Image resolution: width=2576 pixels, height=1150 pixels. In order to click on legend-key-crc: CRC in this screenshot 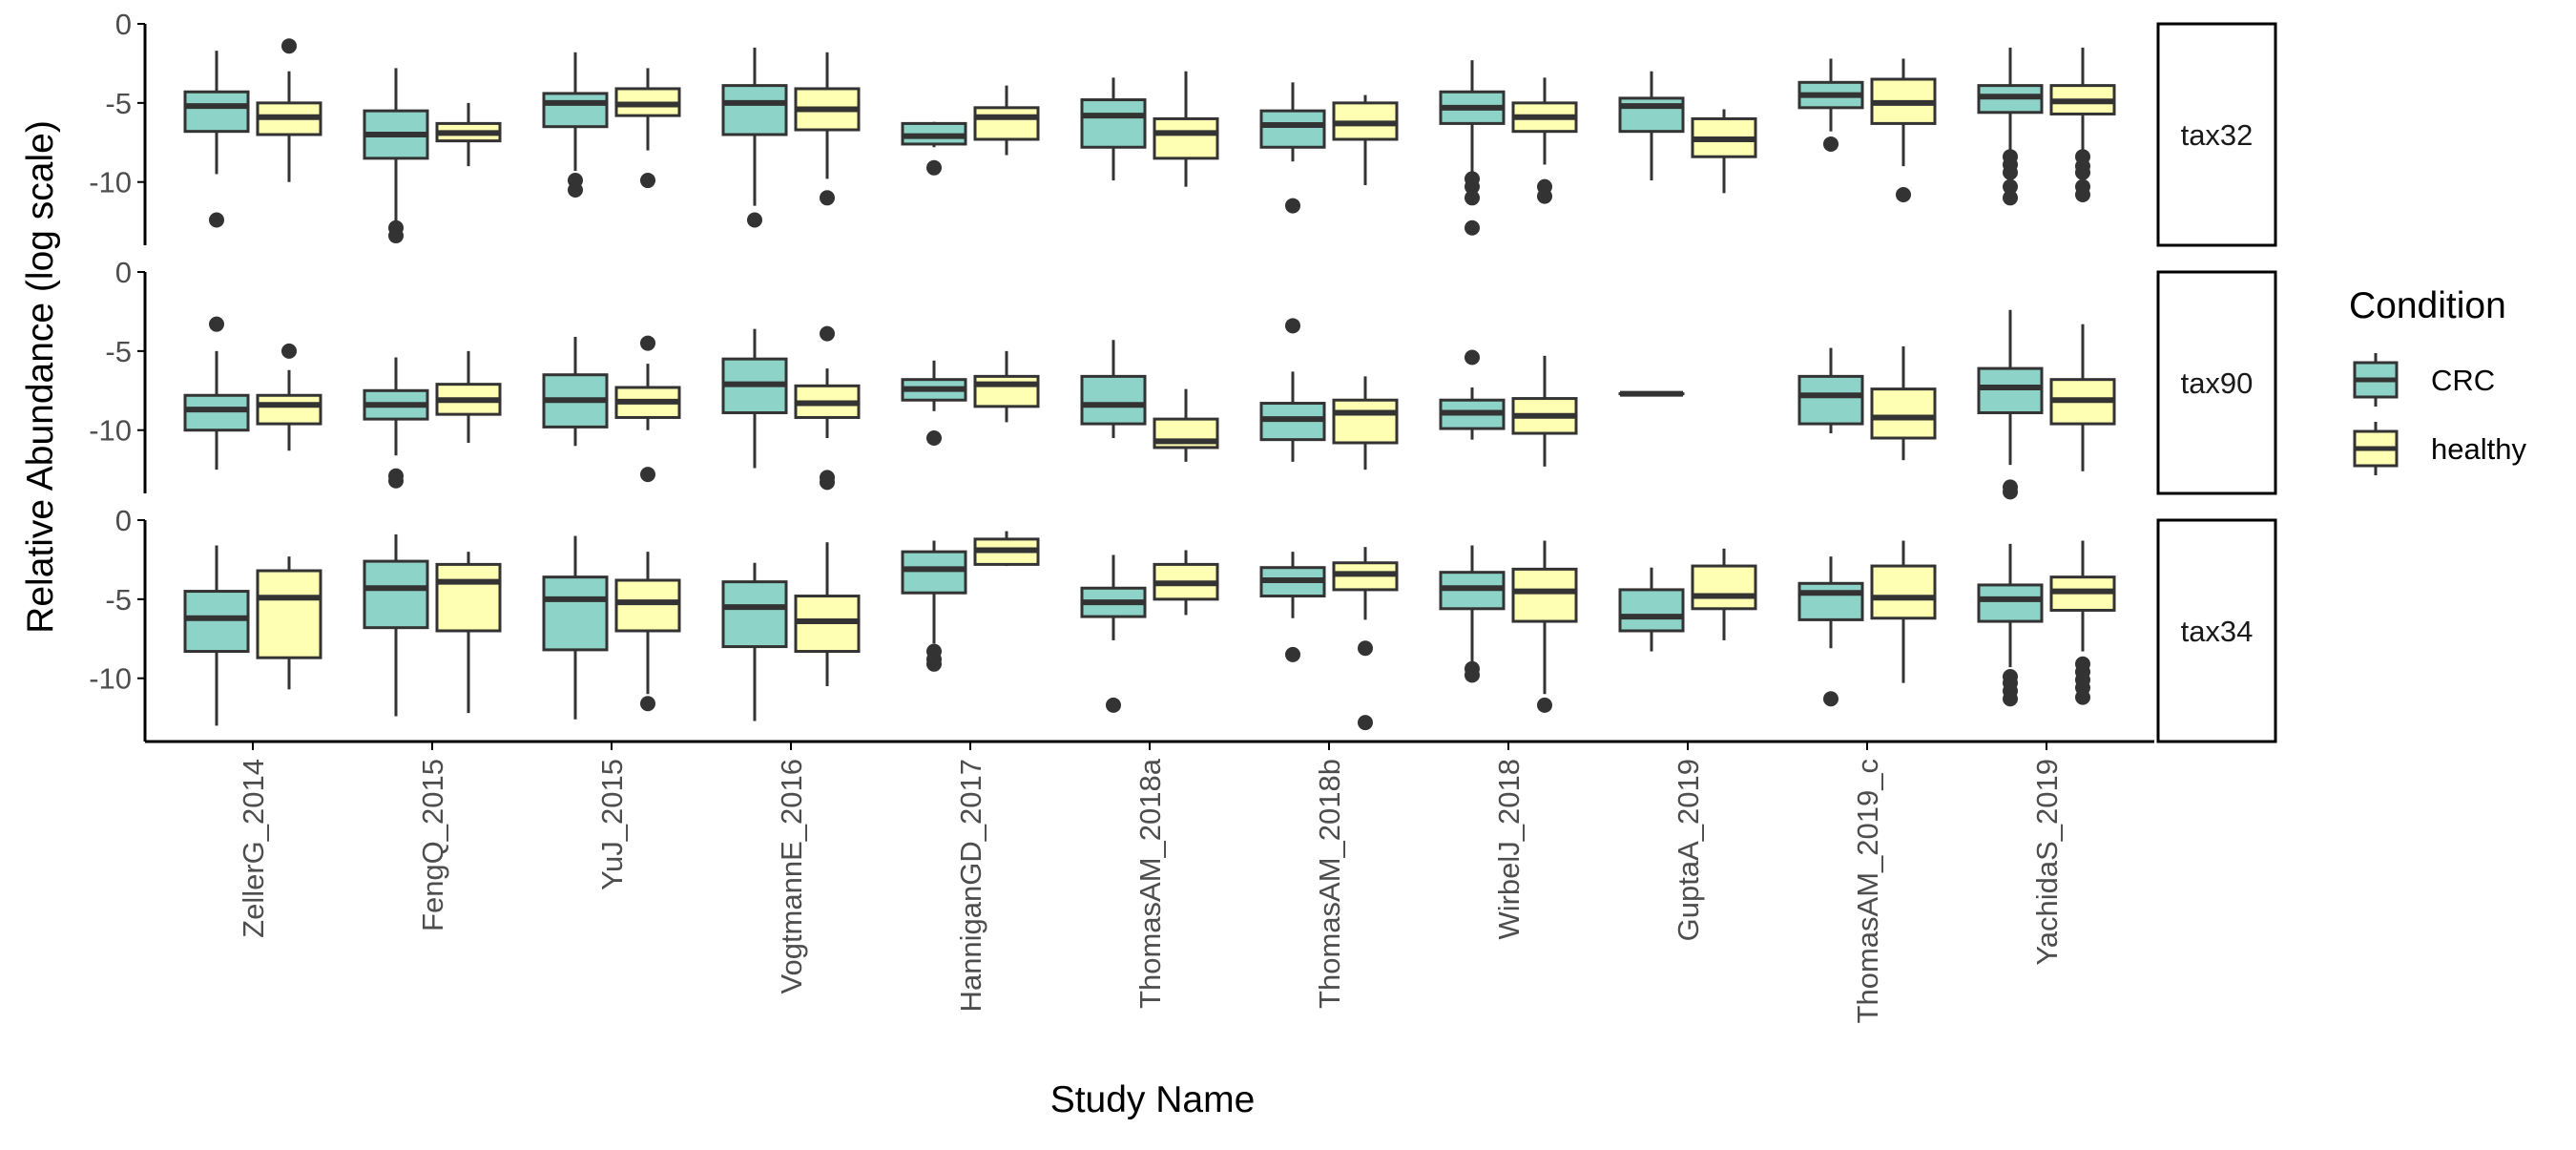, I will do `click(2425, 380)`.